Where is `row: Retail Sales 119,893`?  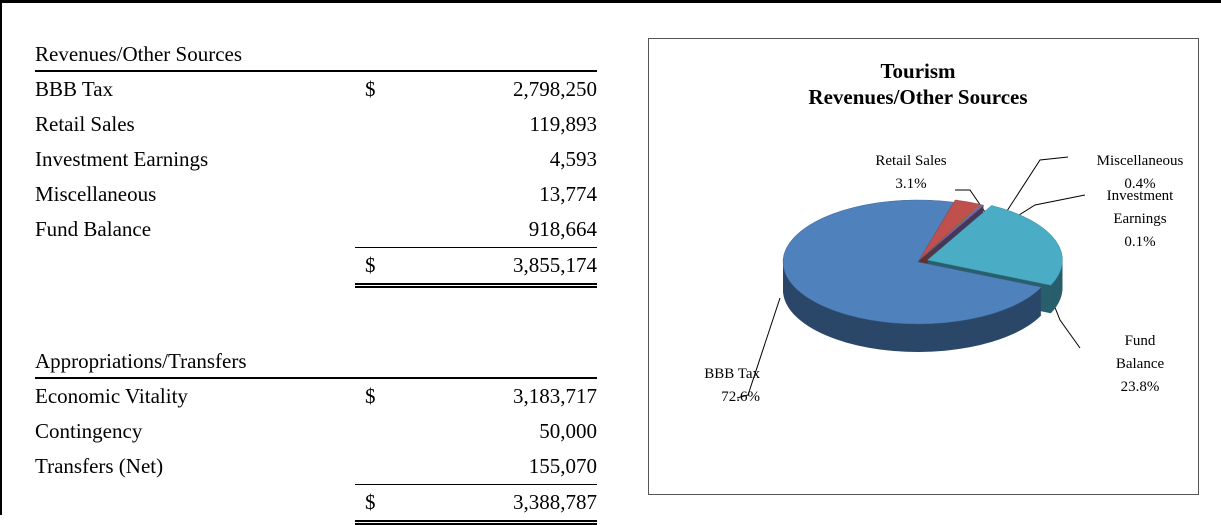
row: Retail Sales 119,893 is located at coordinates (316, 124).